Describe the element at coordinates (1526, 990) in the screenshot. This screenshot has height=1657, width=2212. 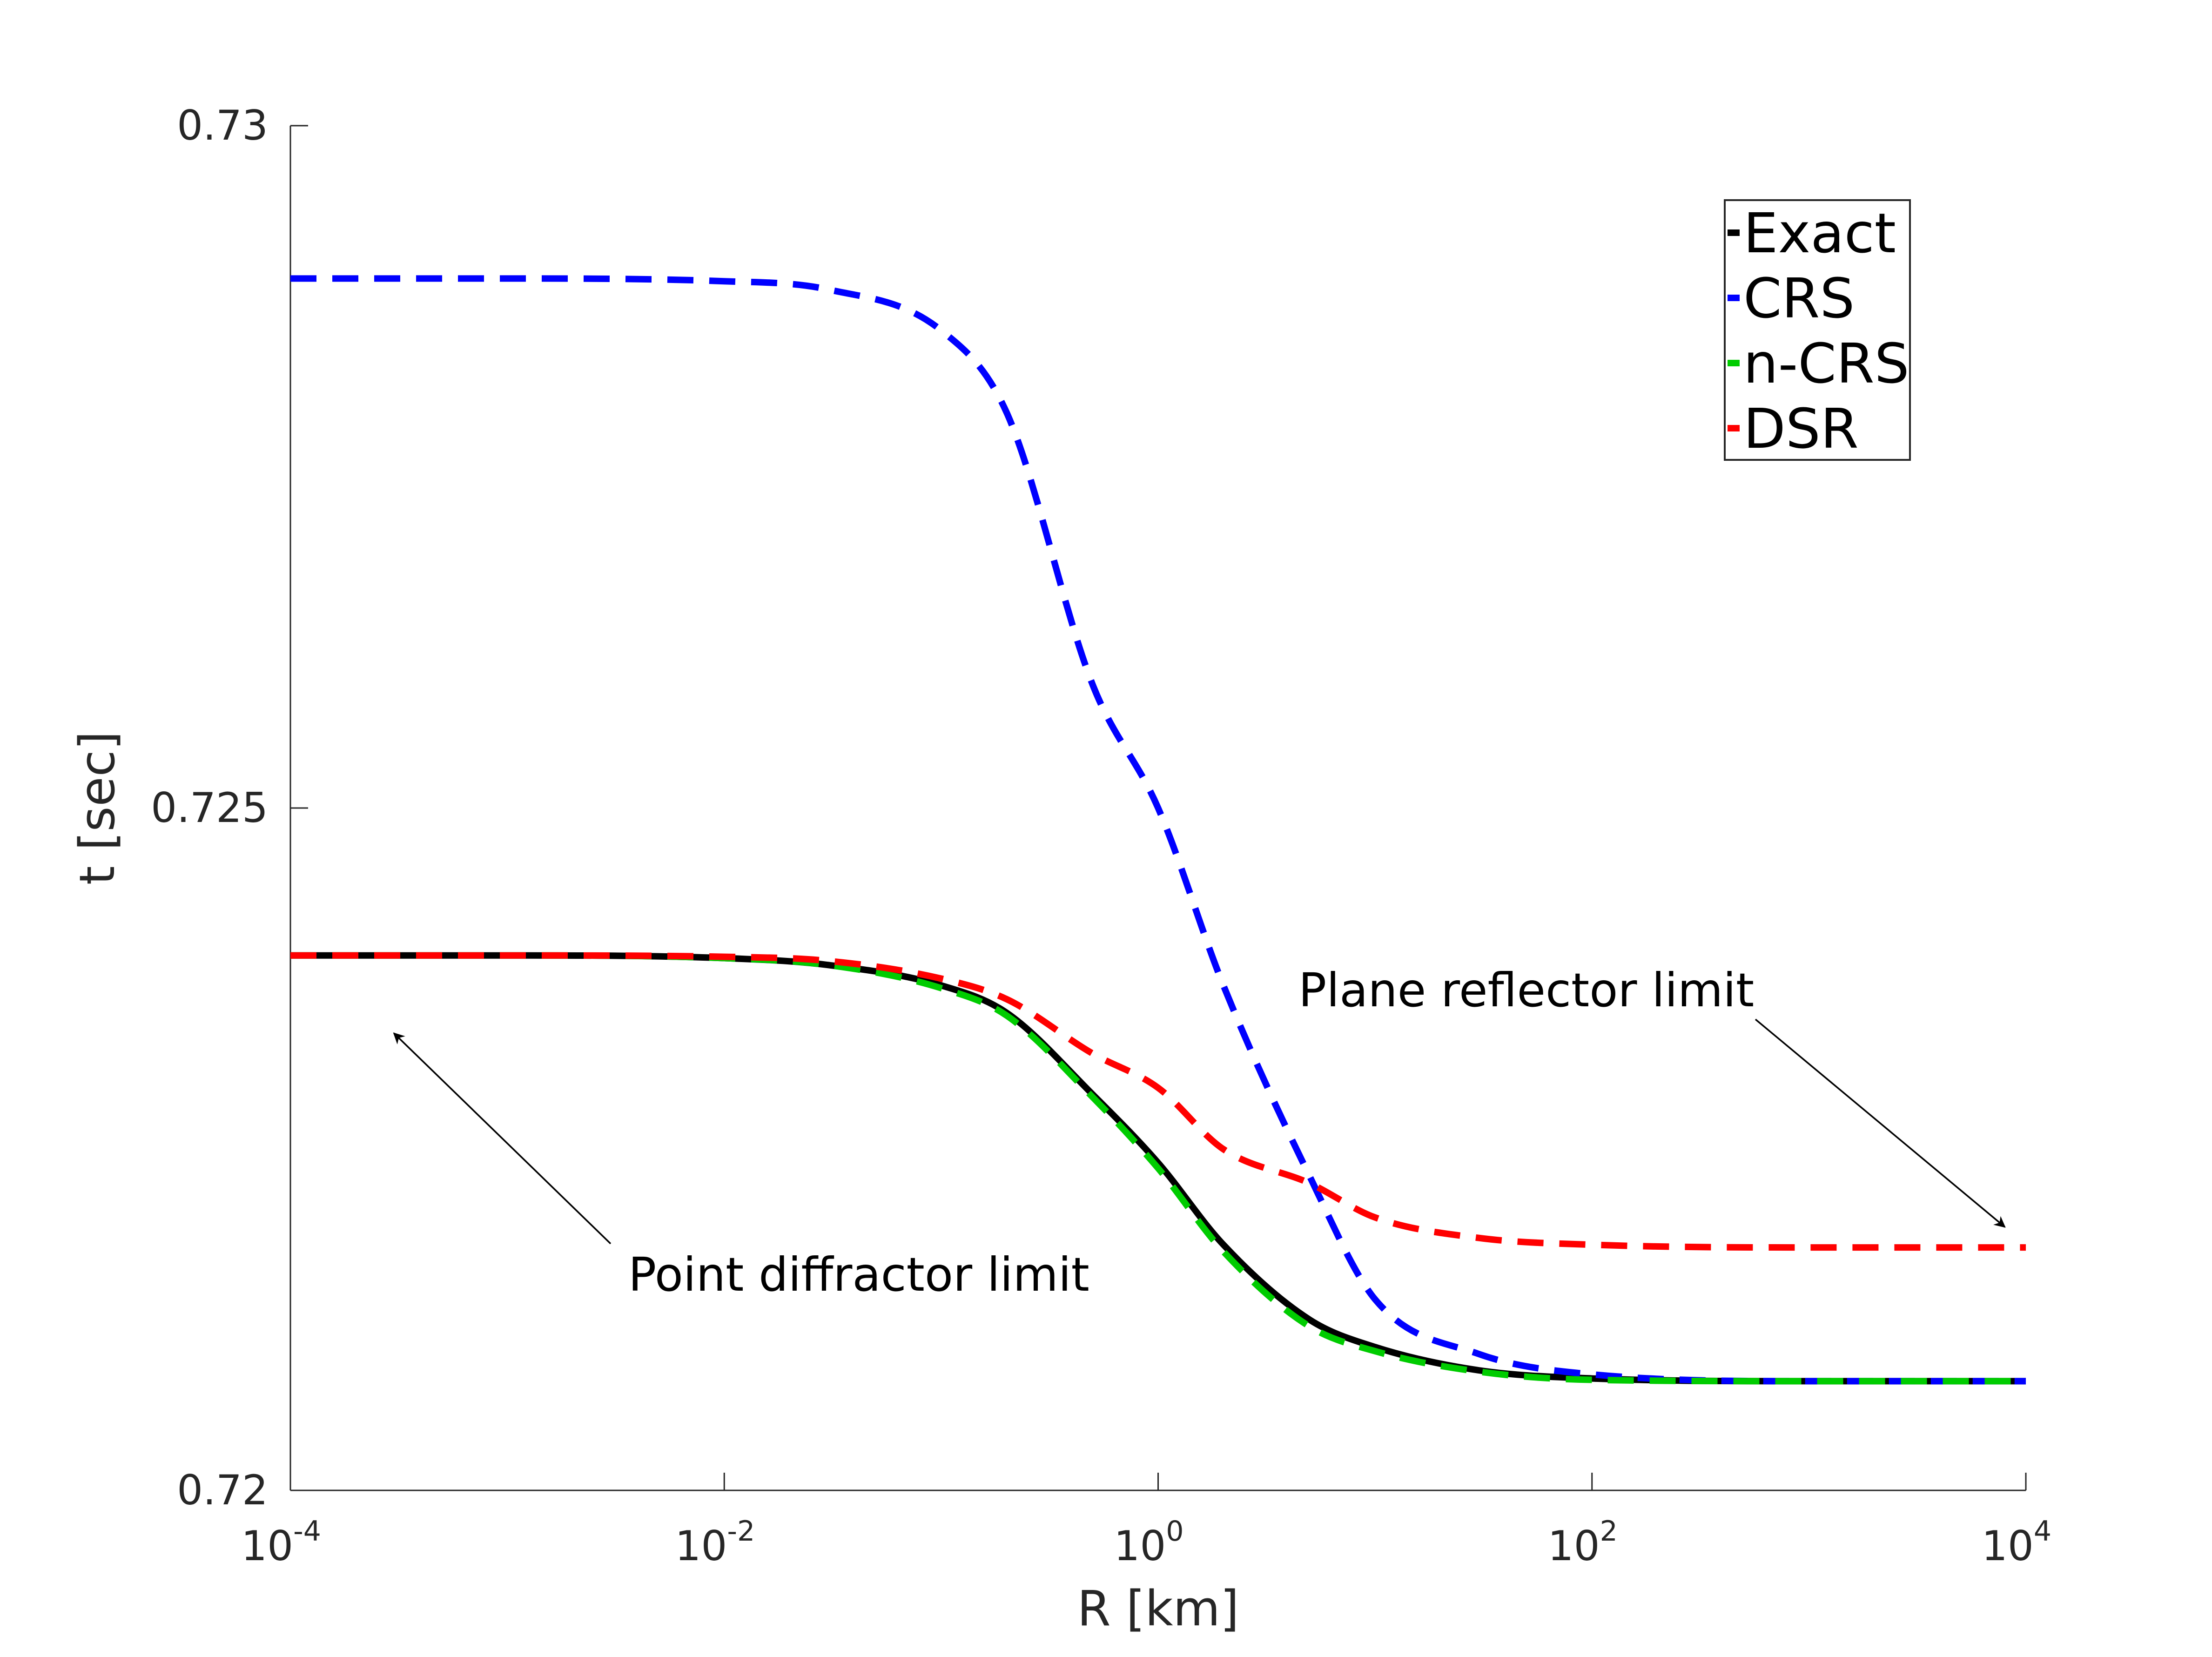
I see `annotation-plane-reflector: Plane reflector limit` at that location.